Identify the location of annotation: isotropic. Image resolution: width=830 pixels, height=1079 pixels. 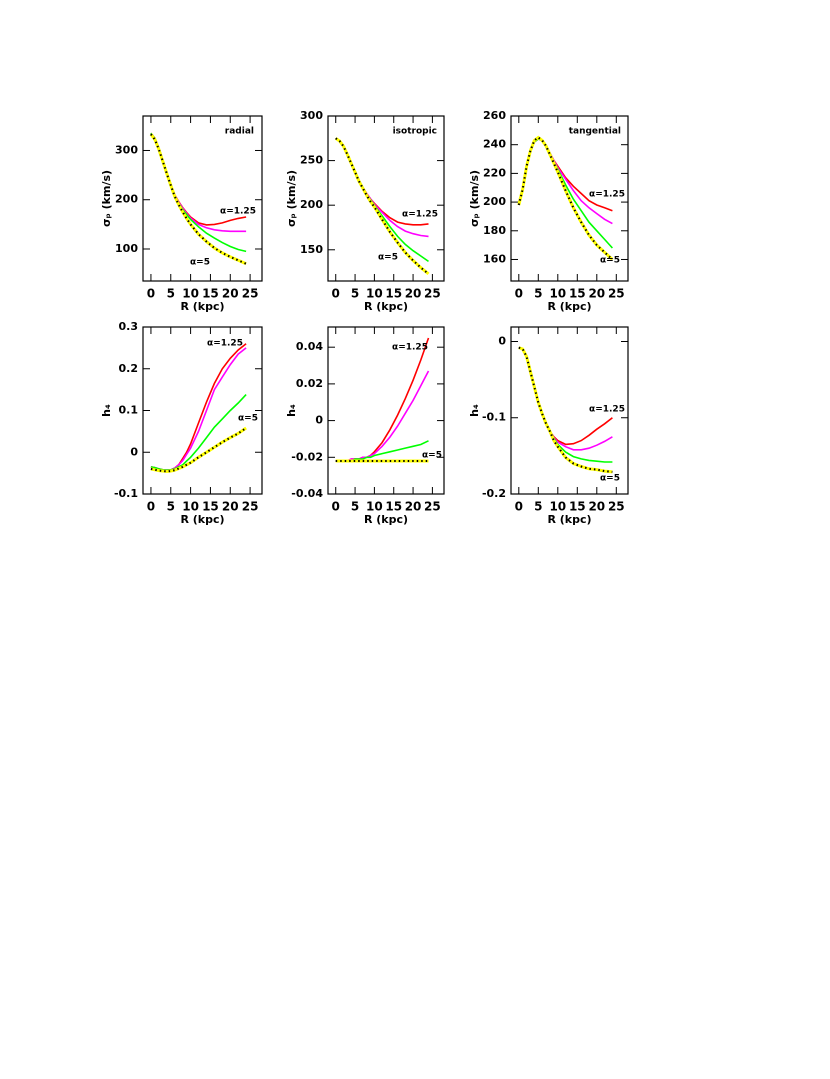
(415, 132).